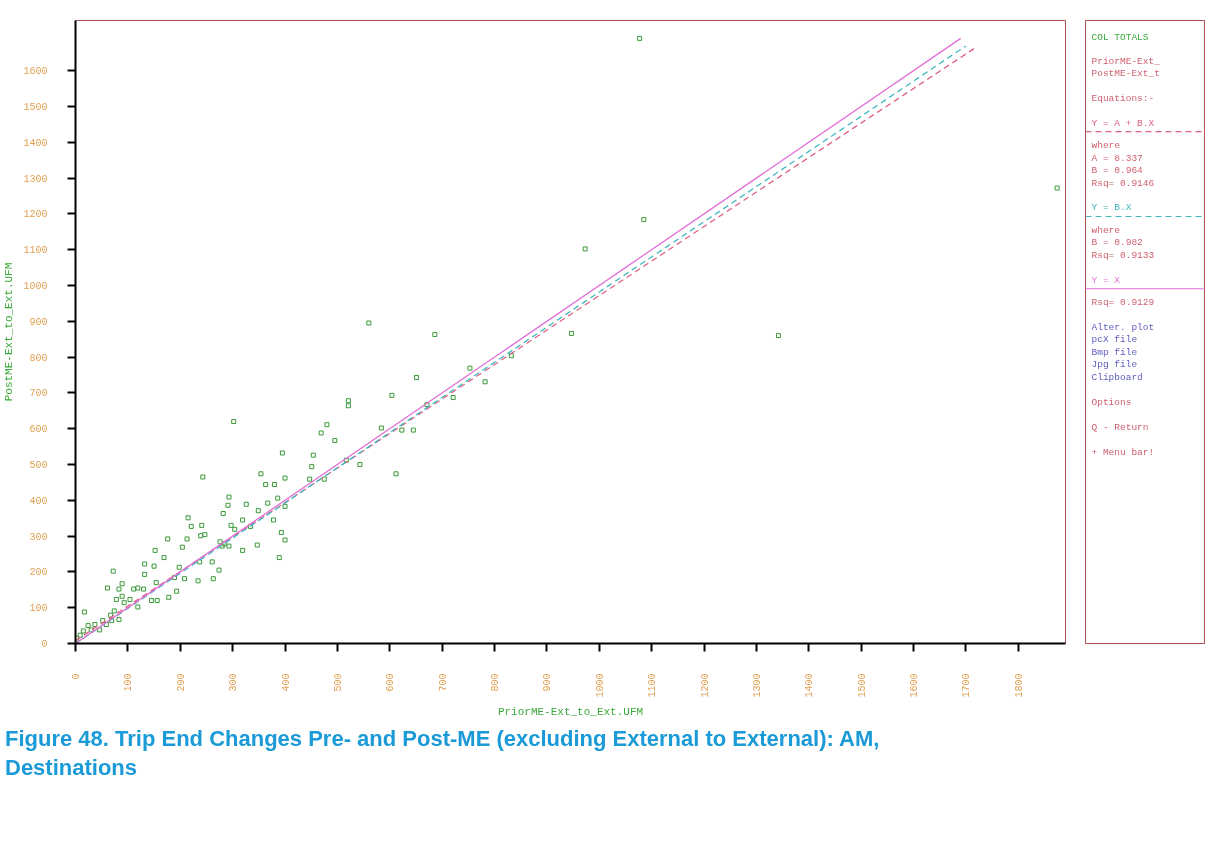 This screenshot has width=1210, height=850. What do you see at coordinates (391, 682) in the screenshot?
I see `x-tick-label: 600` at bounding box center [391, 682].